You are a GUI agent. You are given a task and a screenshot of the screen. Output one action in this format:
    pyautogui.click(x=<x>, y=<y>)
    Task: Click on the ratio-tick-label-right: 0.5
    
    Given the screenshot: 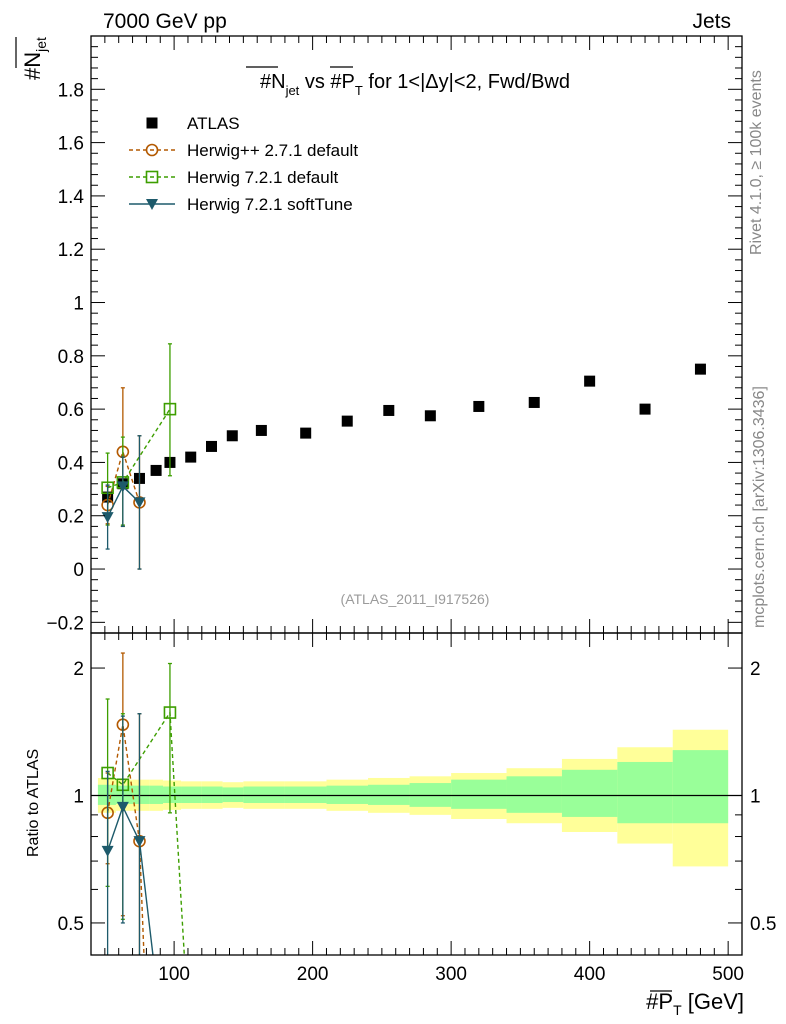 What is the action you would take?
    pyautogui.click(x=763, y=924)
    